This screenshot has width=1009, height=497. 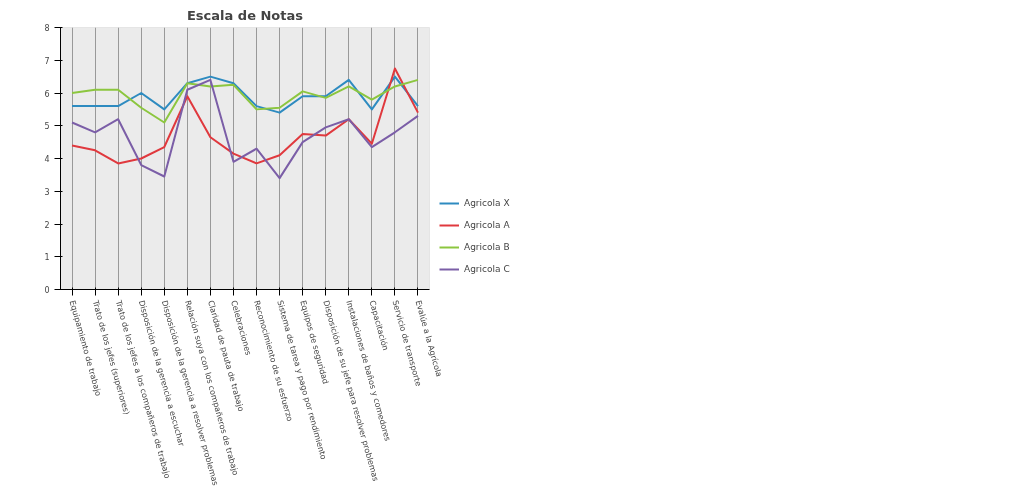 I want to click on y-tick-label: 0, so click(x=47, y=290).